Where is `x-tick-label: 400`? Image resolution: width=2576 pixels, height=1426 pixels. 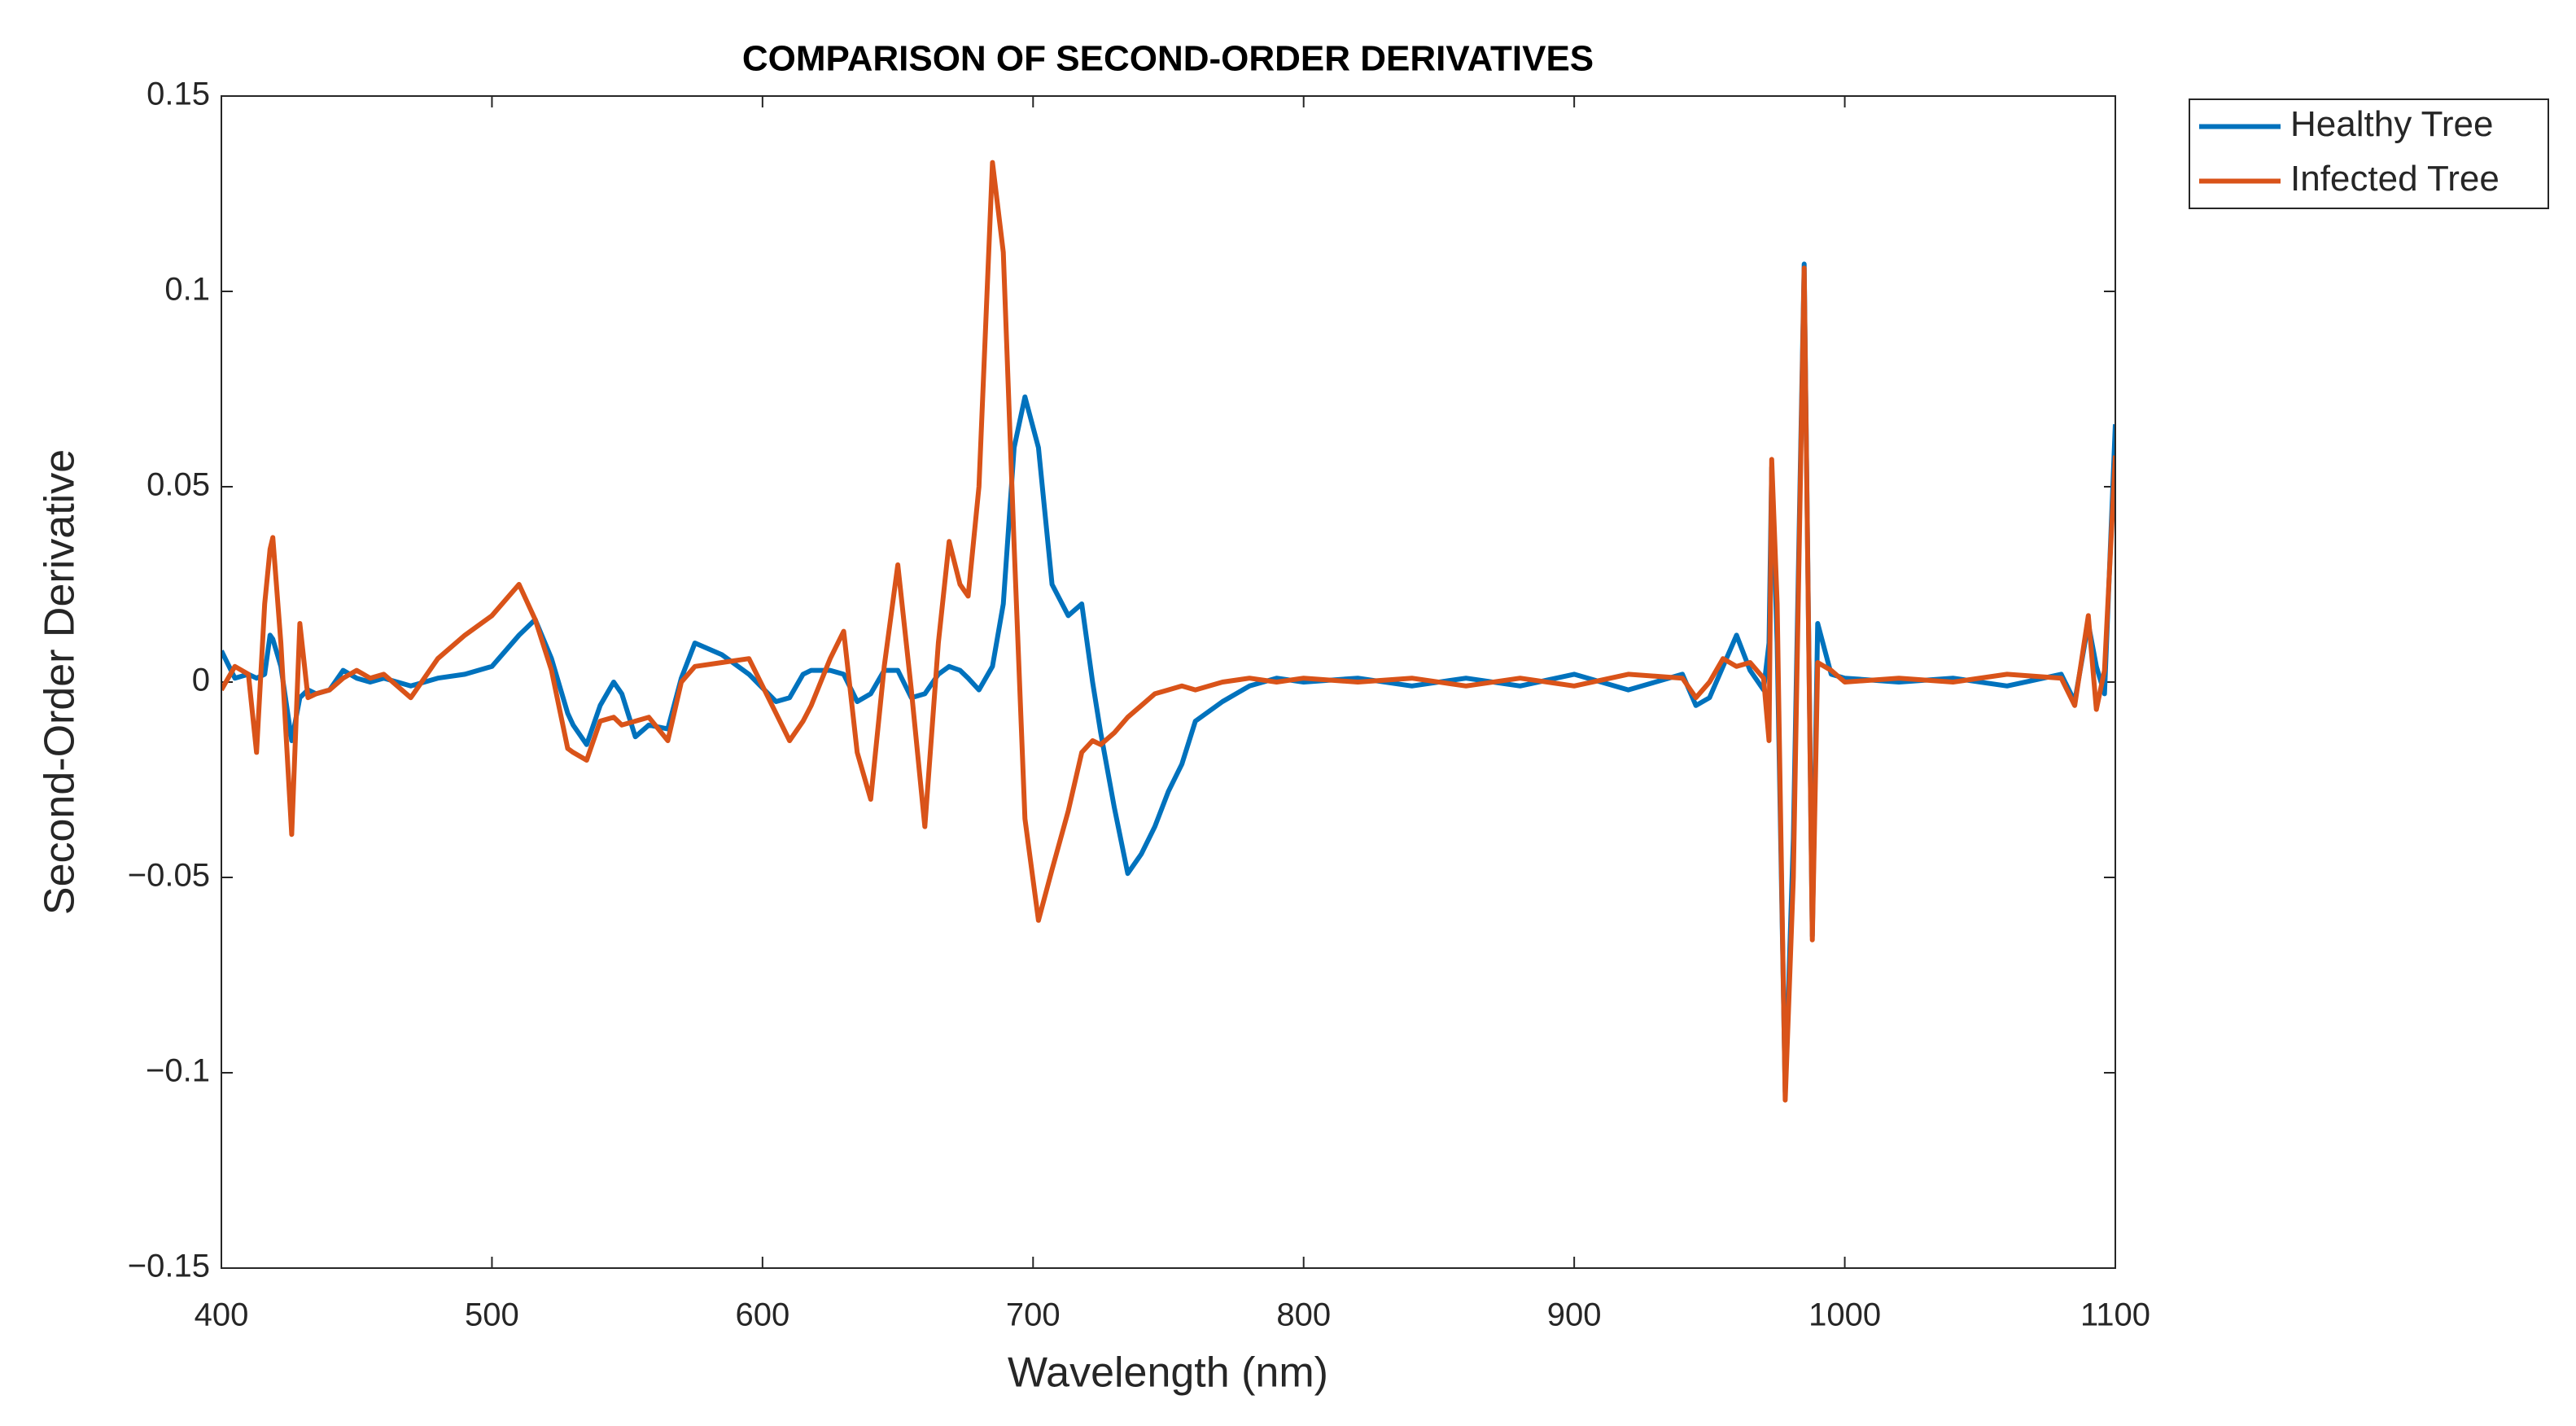 x-tick-label: 400 is located at coordinates (222, 1315).